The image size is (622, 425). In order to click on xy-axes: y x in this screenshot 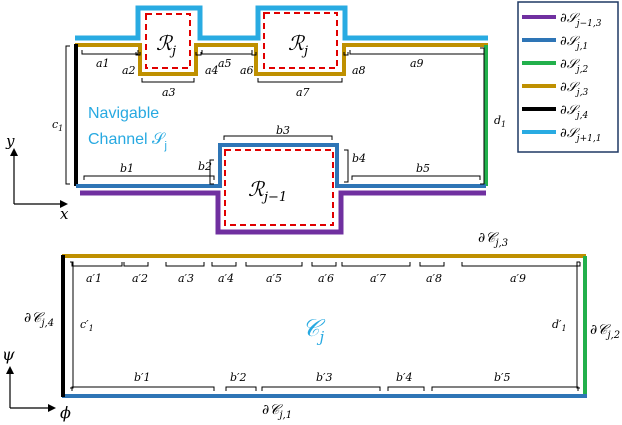, I will do `click(37, 177)`.